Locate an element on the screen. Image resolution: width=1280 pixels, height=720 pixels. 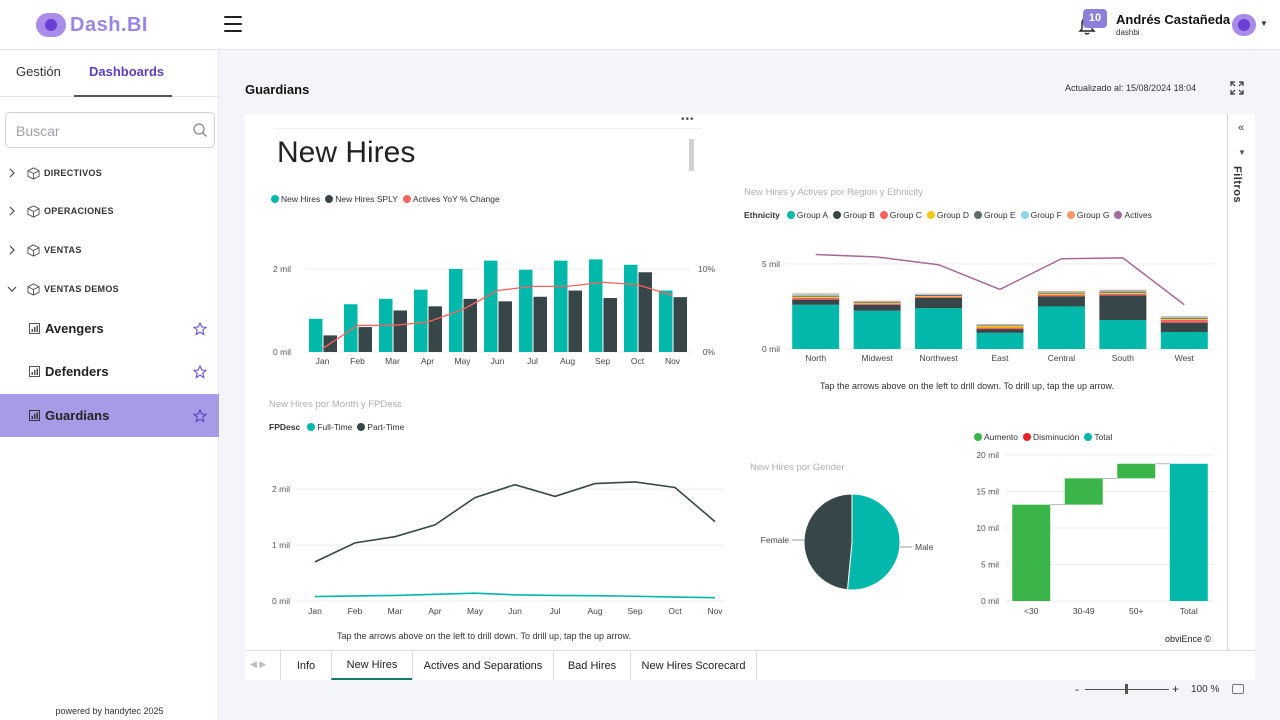
zoom-out-button: - is located at coordinates (1077, 689).